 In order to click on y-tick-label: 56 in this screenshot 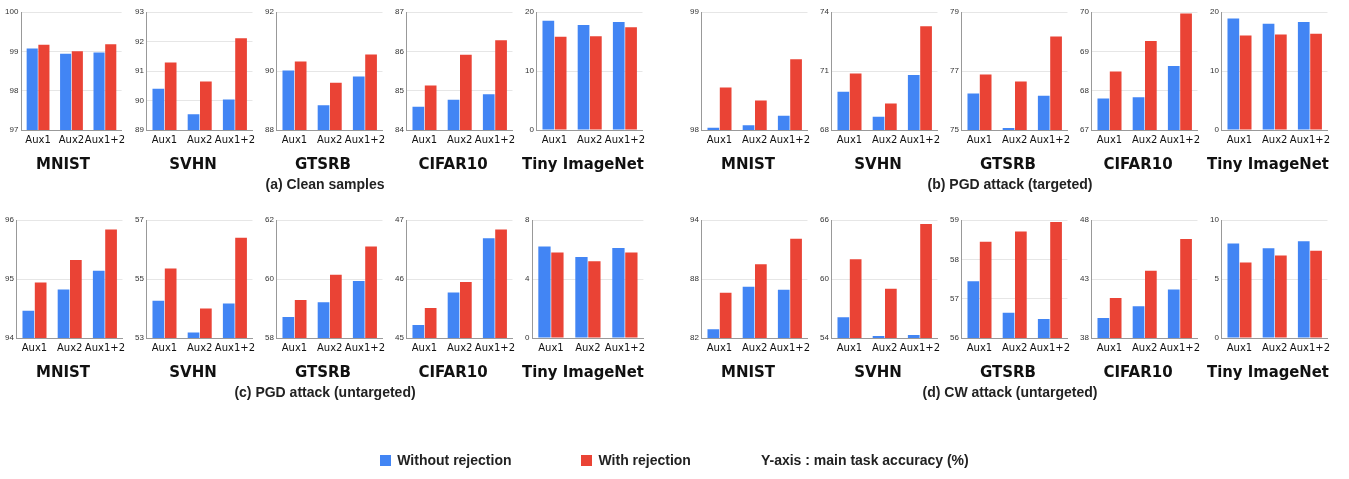, I will do `click(954, 338)`.